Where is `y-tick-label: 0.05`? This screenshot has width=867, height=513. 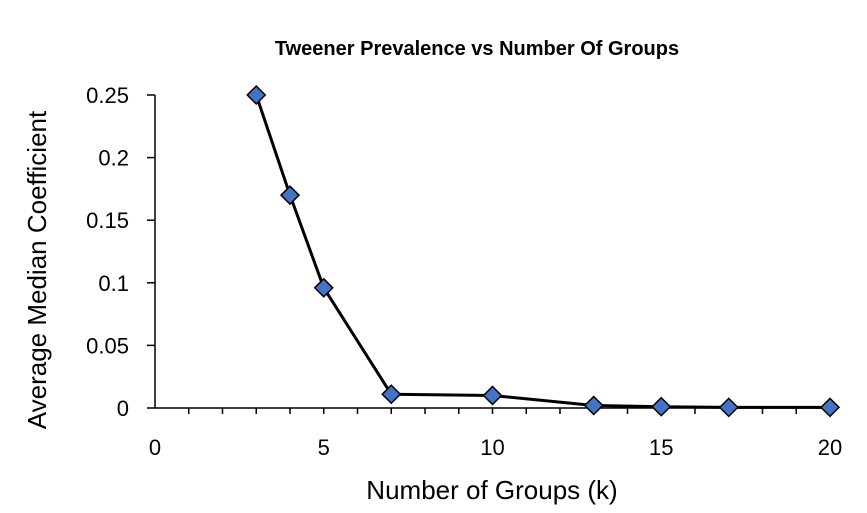 y-tick-label: 0.05 is located at coordinates (107, 345).